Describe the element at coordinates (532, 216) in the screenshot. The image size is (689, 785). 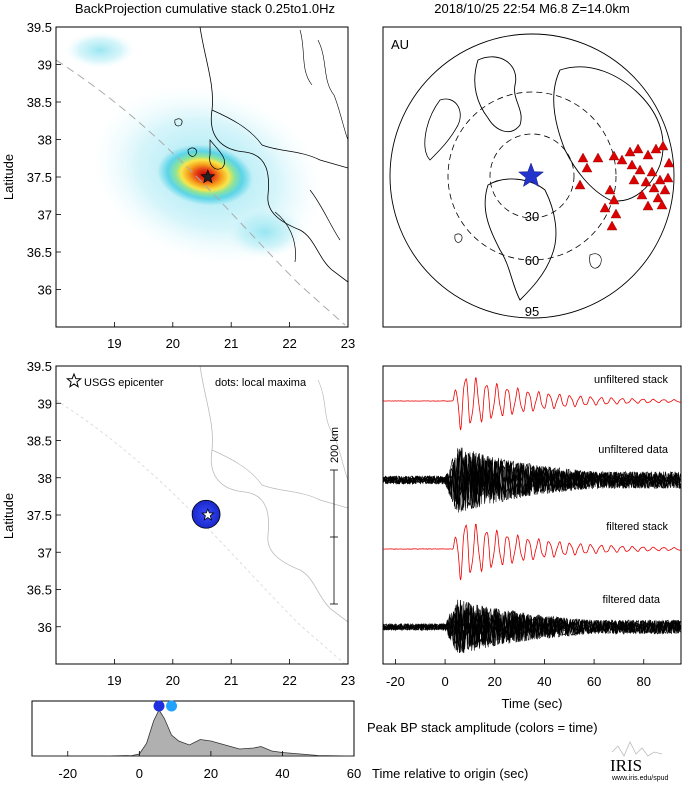
I see `ring-label-30: 30` at that location.